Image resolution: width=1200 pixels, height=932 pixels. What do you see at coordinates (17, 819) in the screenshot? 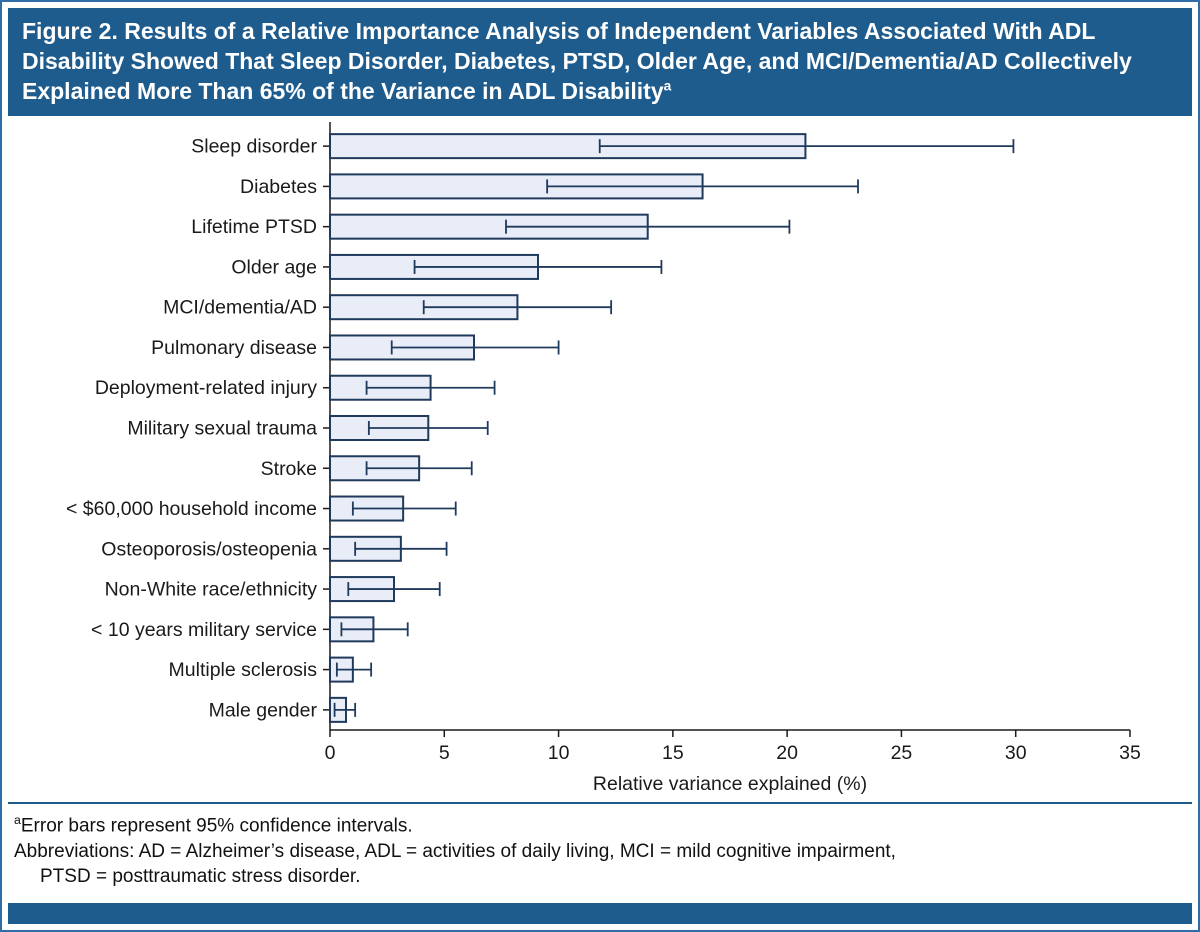
I see `footnote-superscript: a` at bounding box center [17, 819].